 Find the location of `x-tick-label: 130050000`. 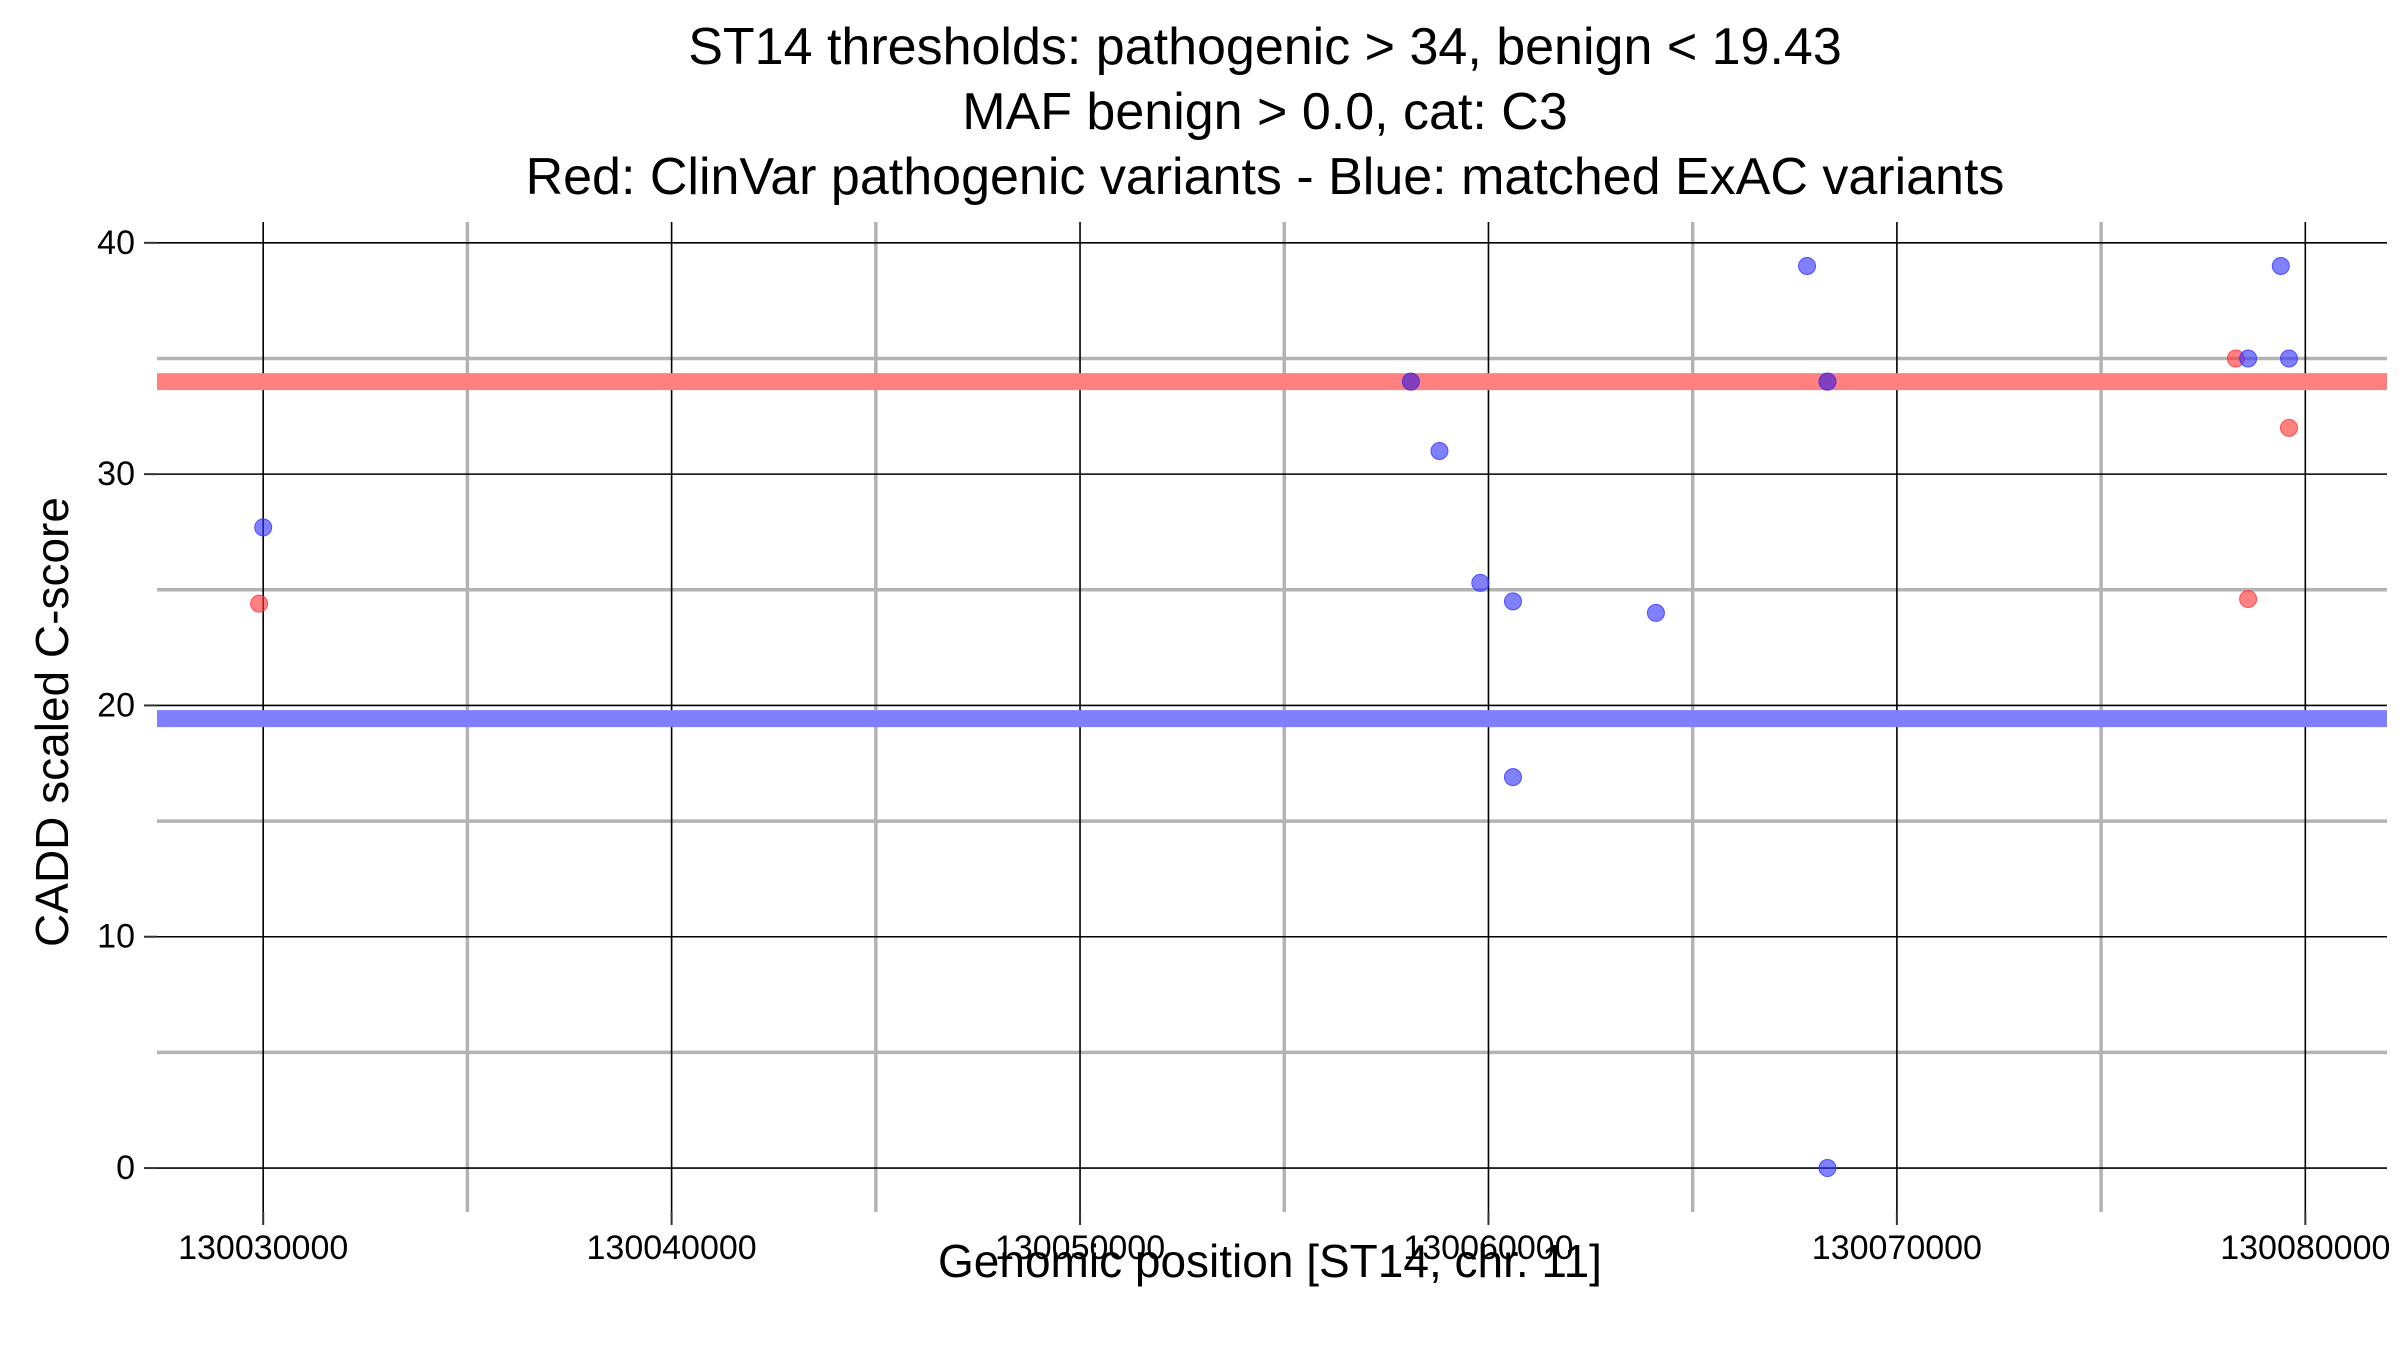

x-tick-label: 130050000 is located at coordinates (1080, 1248).